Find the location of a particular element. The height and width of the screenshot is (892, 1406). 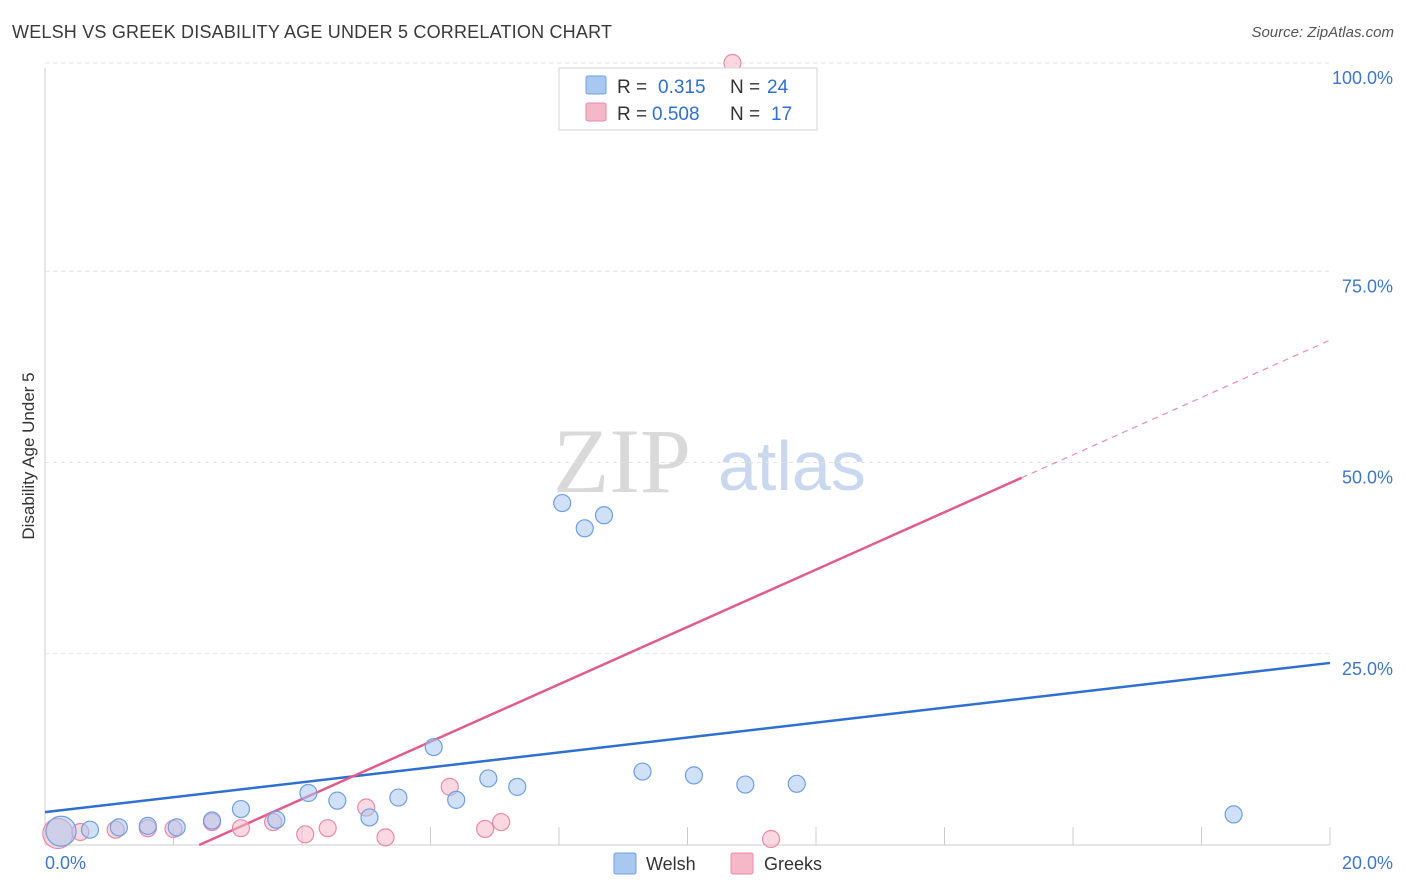

trend-line-extension-greeks is located at coordinates (1176, 409).